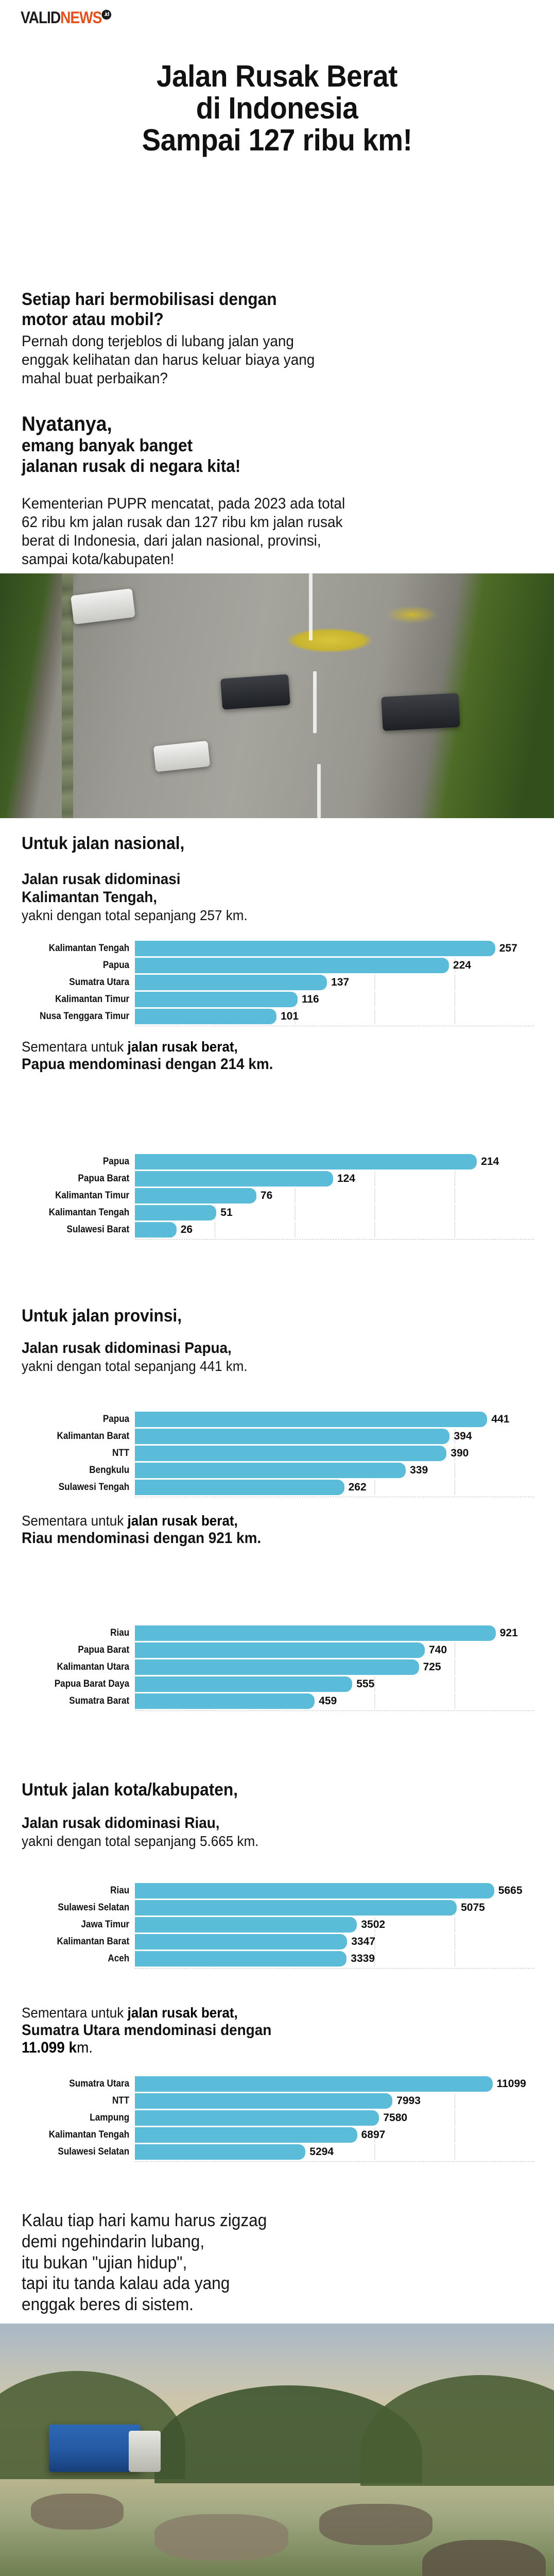 The image size is (554, 2576). Describe the element at coordinates (261, 1047) in the screenshot. I see `berat-nasional-line-1: Sementara untuk jalan rusak berat,` at that location.